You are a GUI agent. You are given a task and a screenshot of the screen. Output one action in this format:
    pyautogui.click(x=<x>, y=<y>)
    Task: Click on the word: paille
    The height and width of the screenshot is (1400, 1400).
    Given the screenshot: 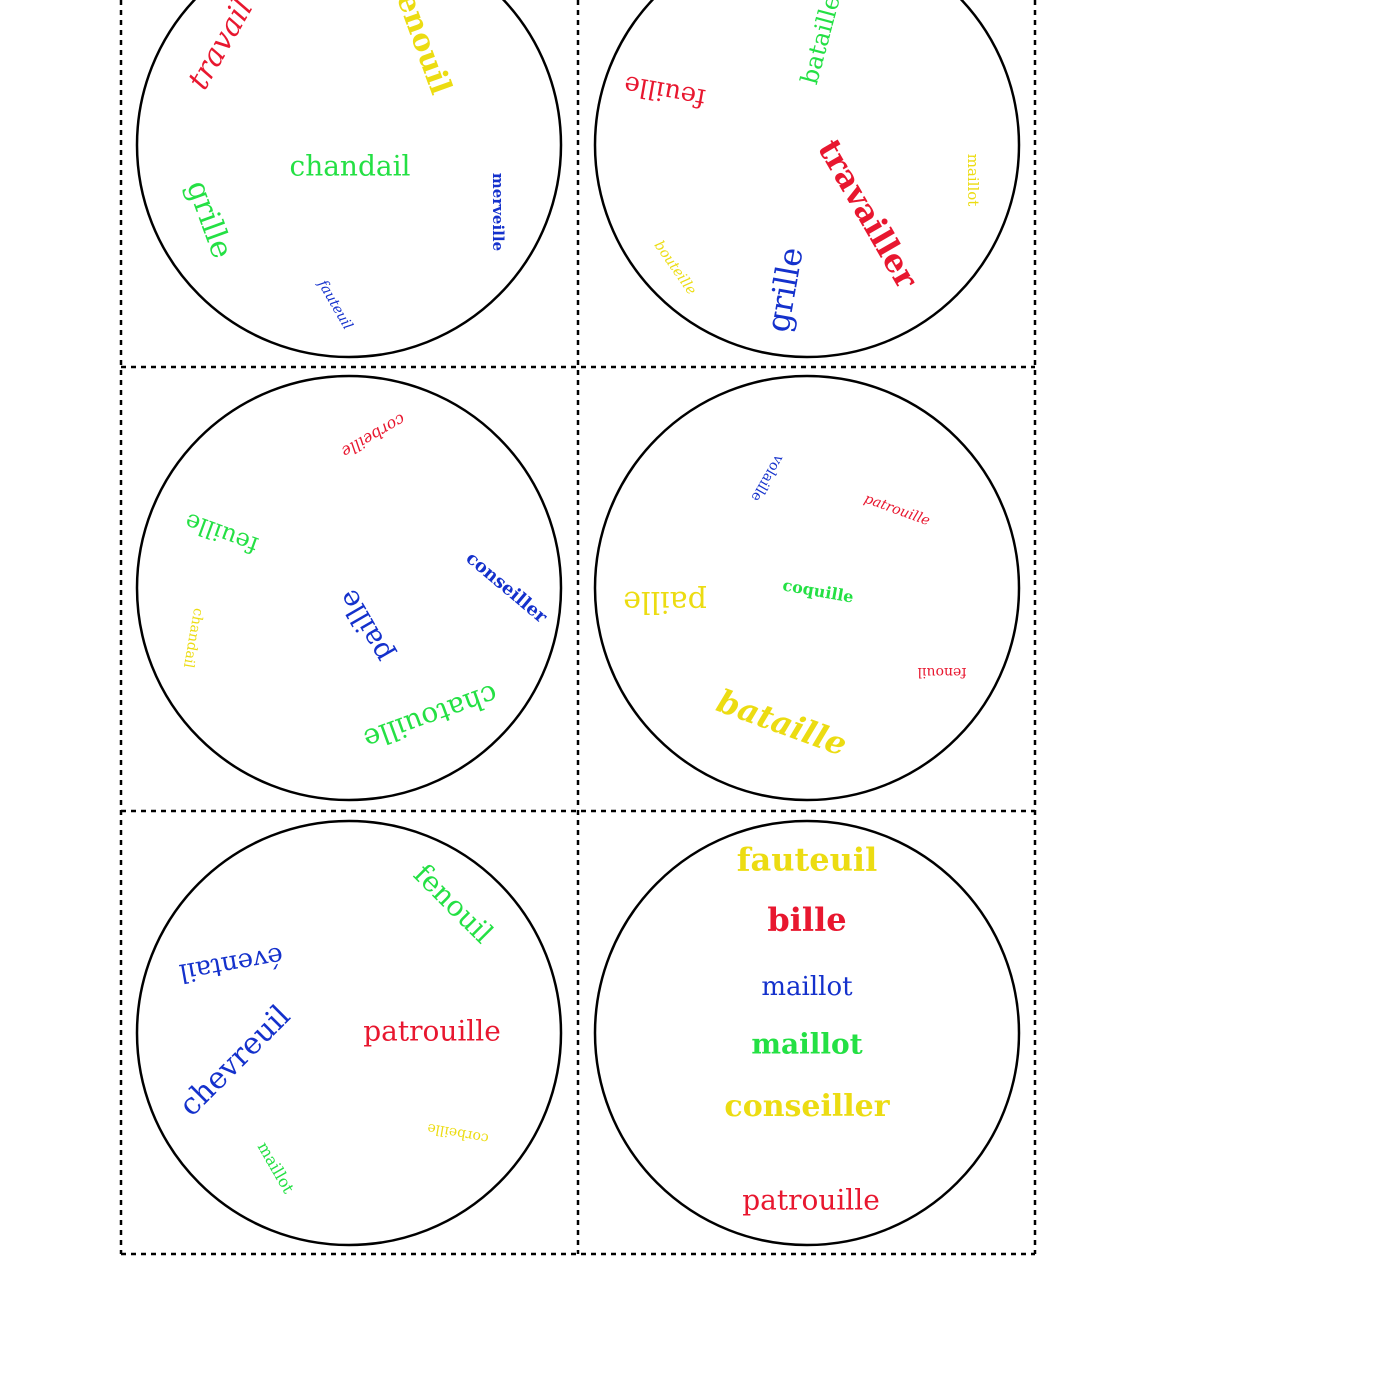 What is the action you would take?
    pyautogui.click(x=665, y=601)
    